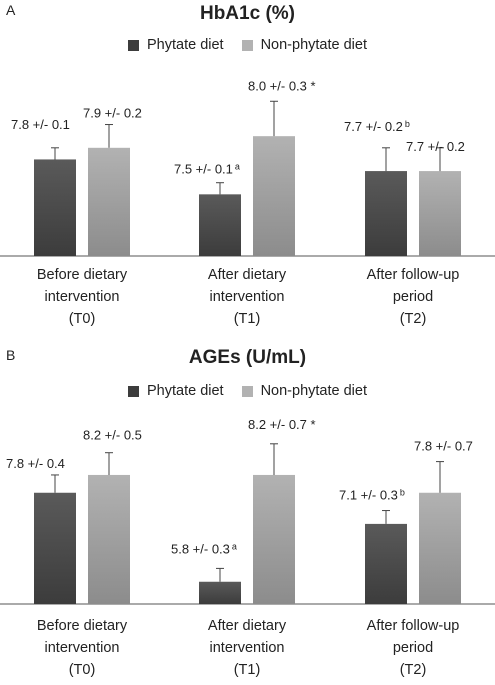 The height and width of the screenshot is (685, 495). I want to click on data-label: 7.9 +/- 0.2, so click(112, 113).